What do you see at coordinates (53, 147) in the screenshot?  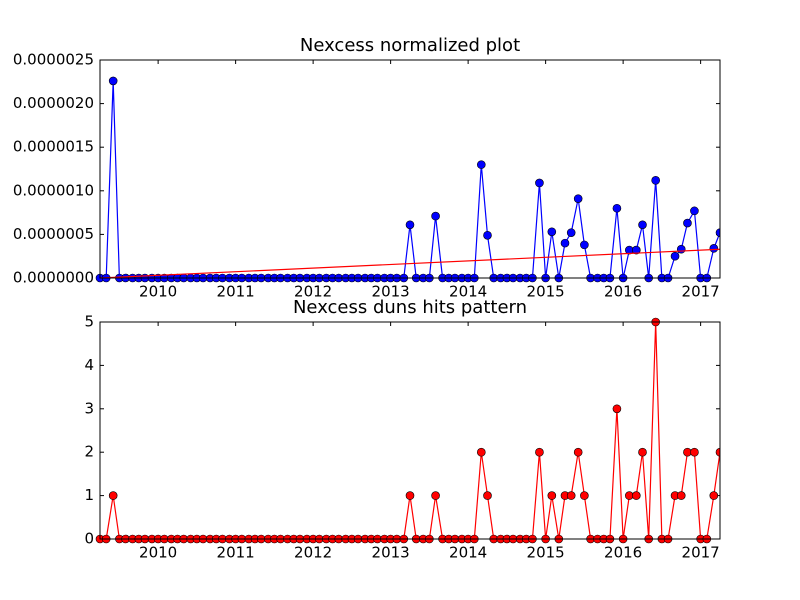 I see `y-tick-label: 0.0000015` at bounding box center [53, 147].